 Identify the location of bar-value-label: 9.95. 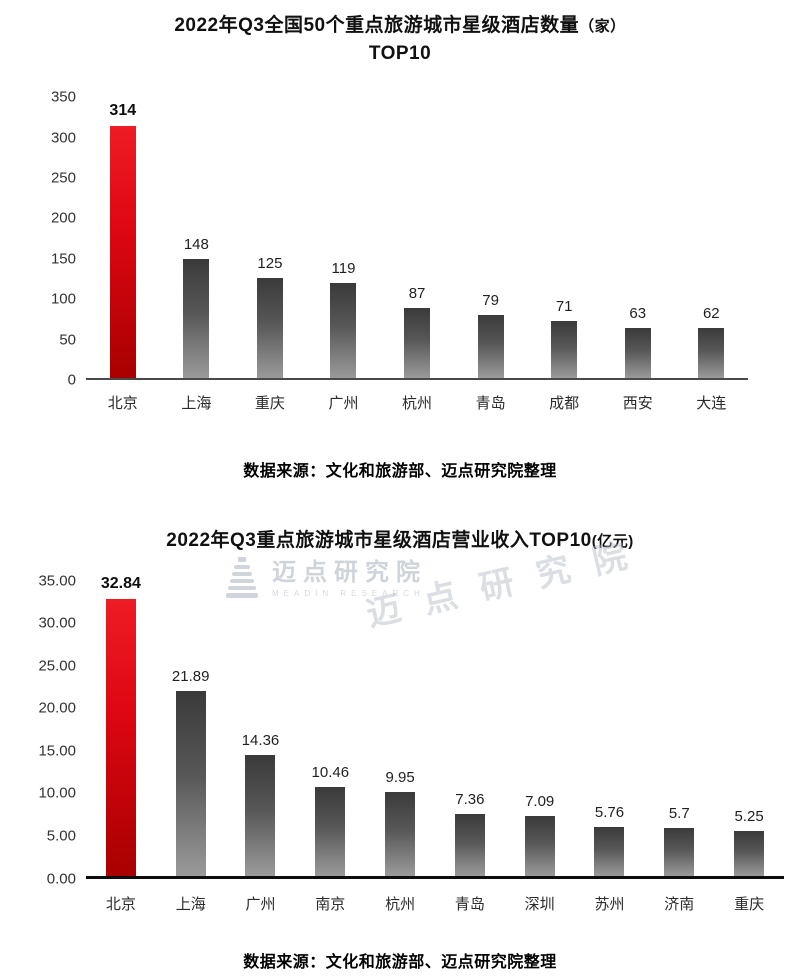
(400, 777).